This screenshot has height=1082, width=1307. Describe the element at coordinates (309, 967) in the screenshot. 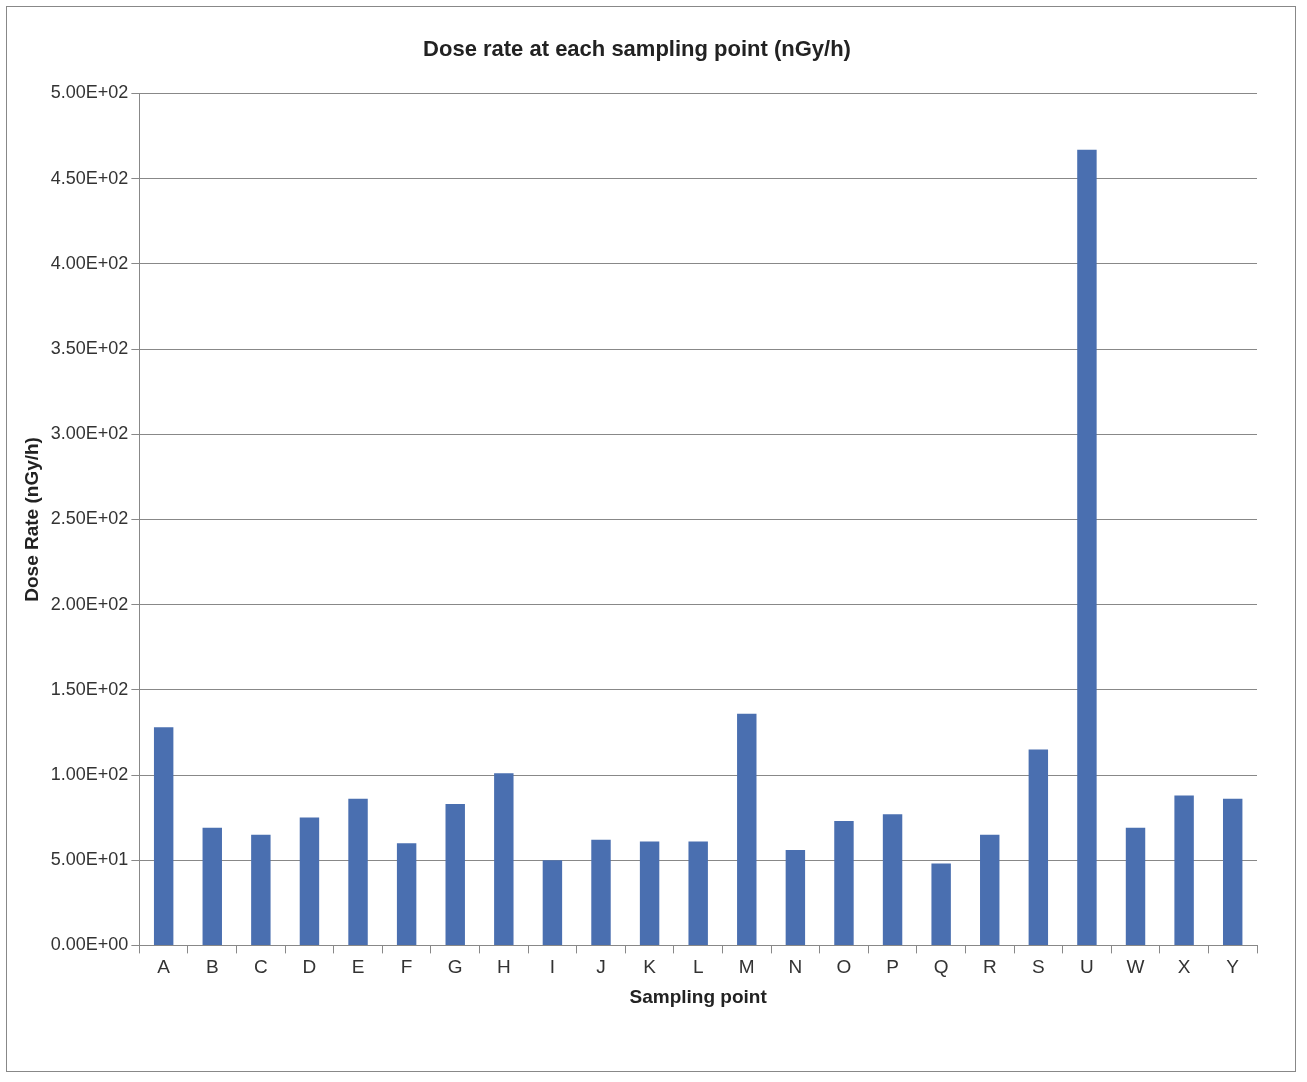

I see `x-tick-label: D` at that location.